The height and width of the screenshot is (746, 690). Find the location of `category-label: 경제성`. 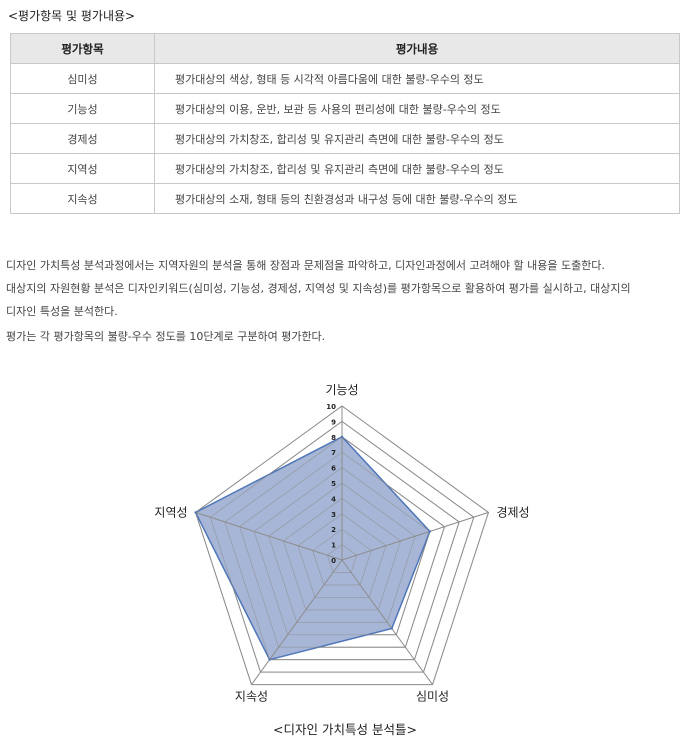

category-label: 경제성 is located at coordinates (512, 512).